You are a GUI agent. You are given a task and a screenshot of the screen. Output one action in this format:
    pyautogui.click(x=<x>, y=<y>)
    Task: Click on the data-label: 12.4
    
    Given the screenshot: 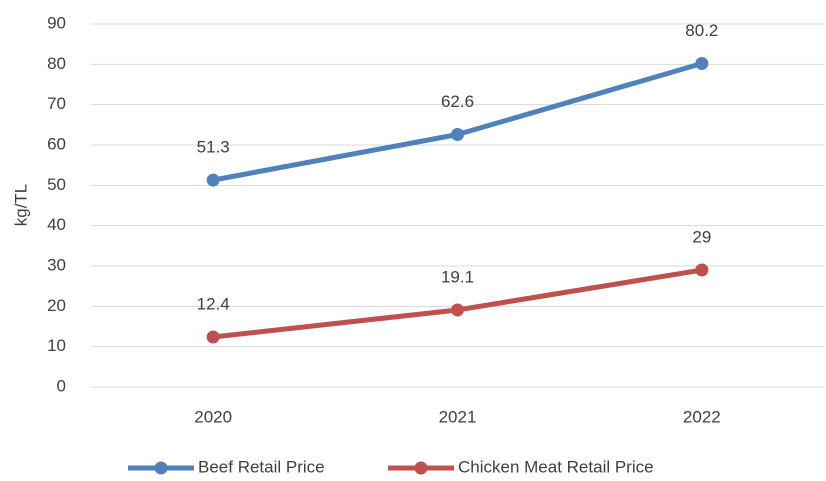 What is the action you would take?
    pyautogui.click(x=213, y=303)
    